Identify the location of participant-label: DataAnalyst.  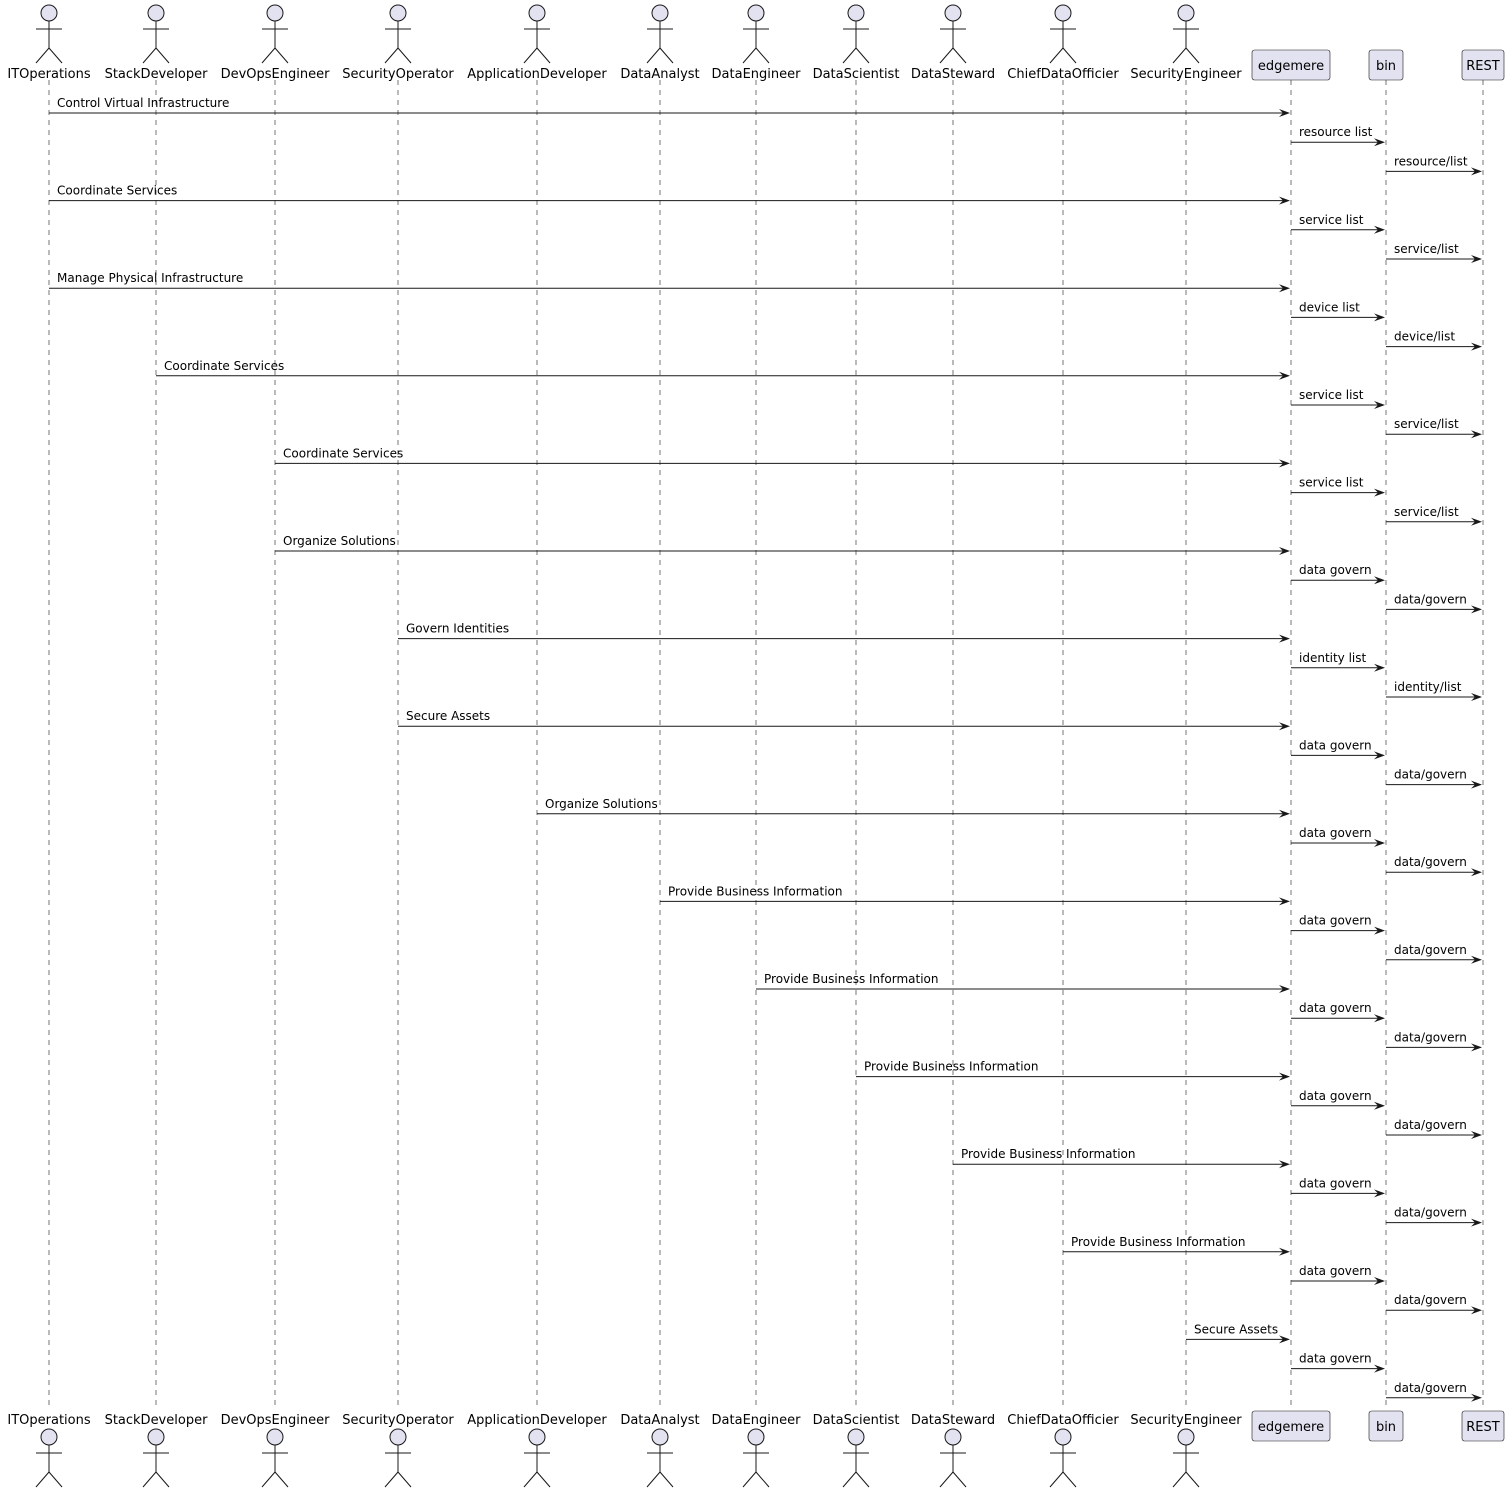
(659, 74).